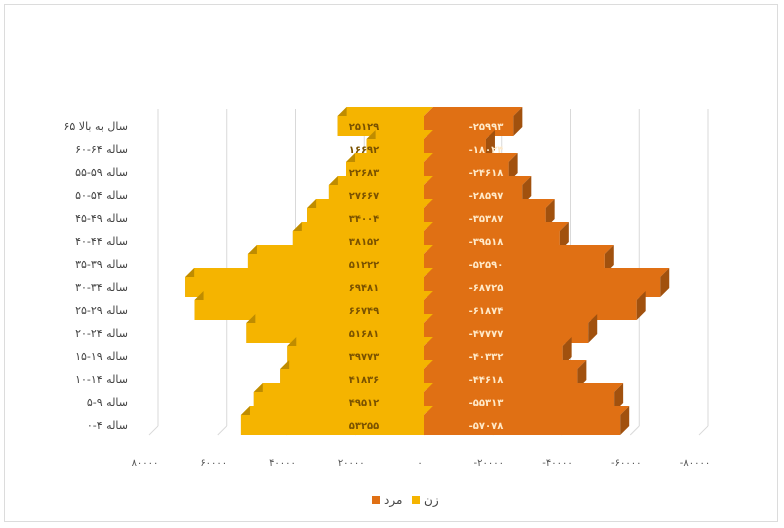  I want to click on category-label: ۲۵-۲۹ ساله, so click(101, 310).